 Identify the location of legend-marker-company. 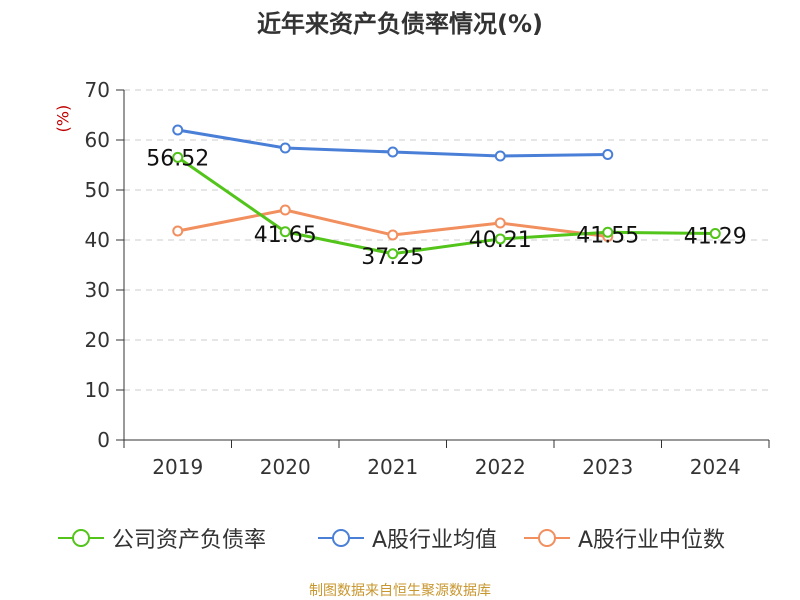
(81, 538).